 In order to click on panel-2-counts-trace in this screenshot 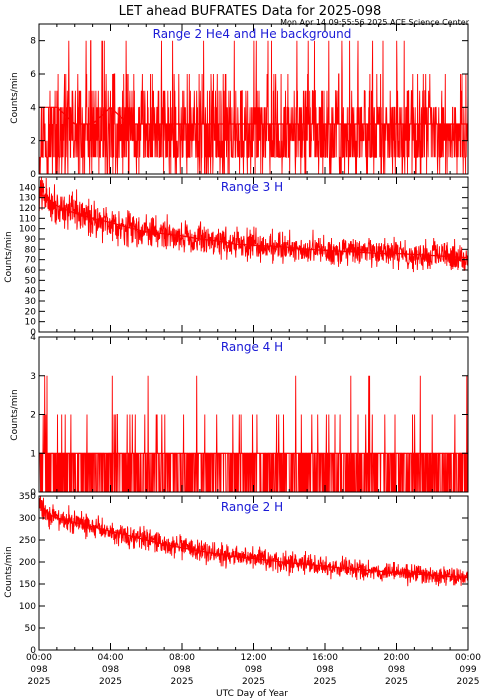, I will do `click(253, 224)`.